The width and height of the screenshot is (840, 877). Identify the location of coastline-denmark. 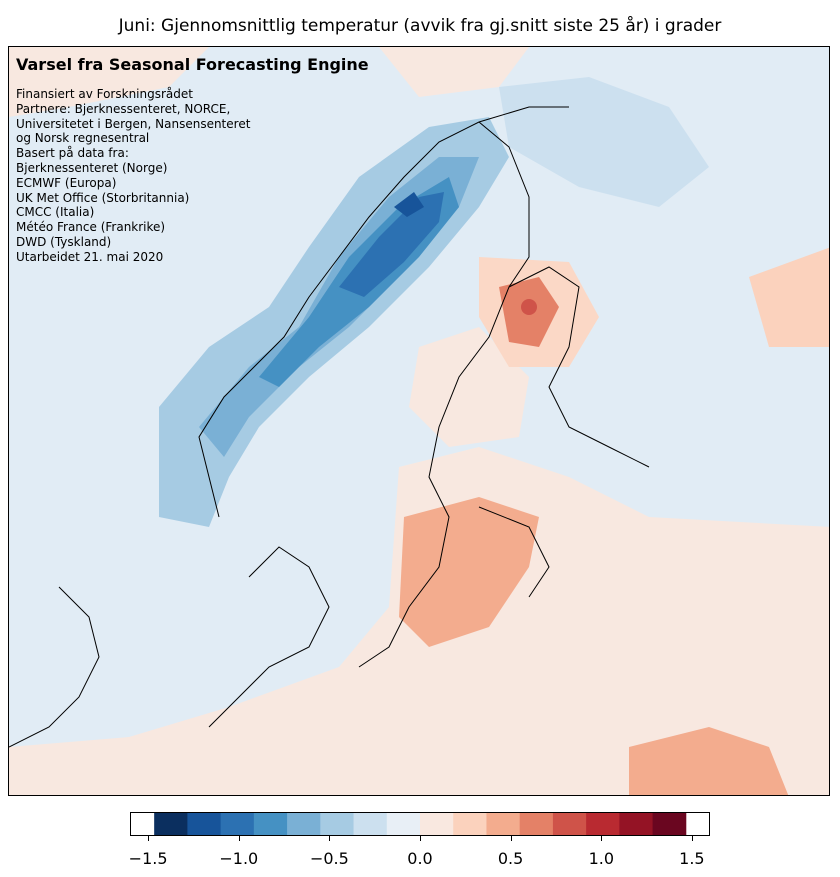
(269, 637).